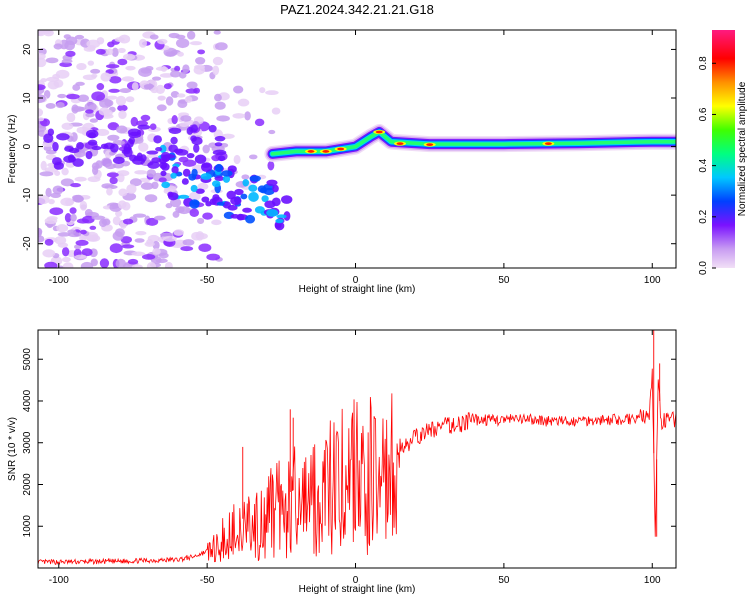 The height and width of the screenshot is (600, 750). What do you see at coordinates (27, 146) in the screenshot?
I see `spectrogram-y-tick-label: 0` at bounding box center [27, 146].